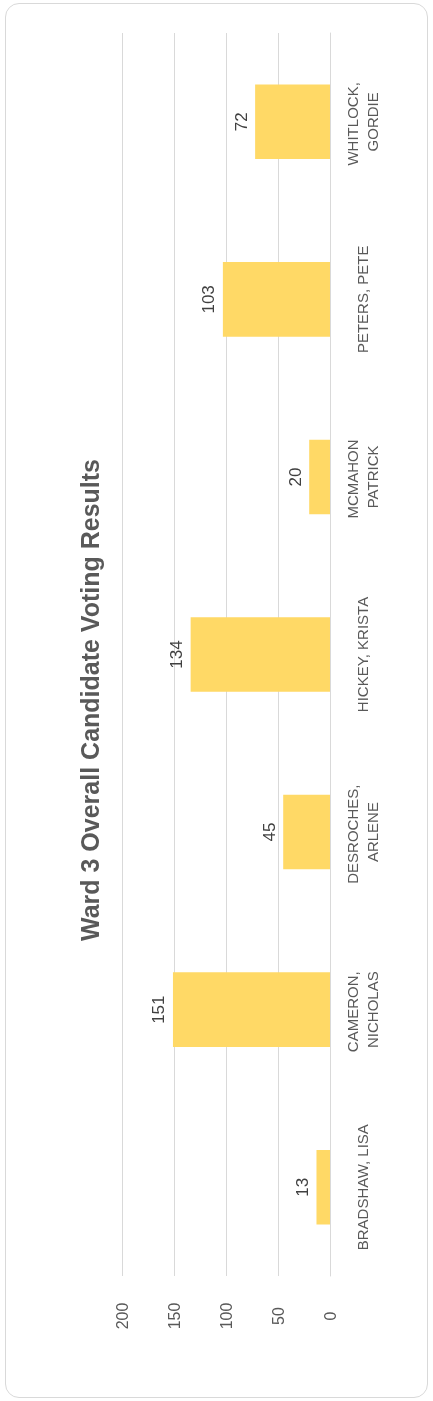 This screenshot has width=433, height=1401. Describe the element at coordinates (177, 654) in the screenshot. I see `data-label: 134` at that location.